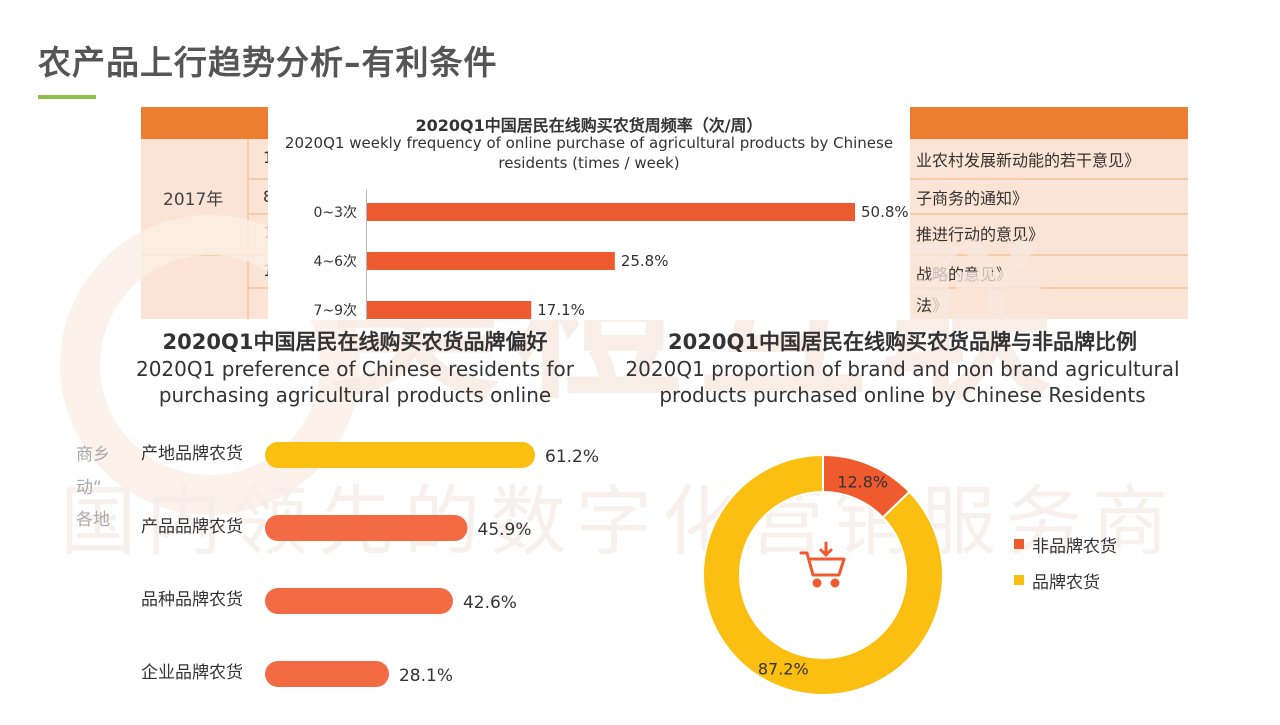 The height and width of the screenshot is (725, 1280). I want to click on legend-item: 品牌农货, so click(1065, 580).